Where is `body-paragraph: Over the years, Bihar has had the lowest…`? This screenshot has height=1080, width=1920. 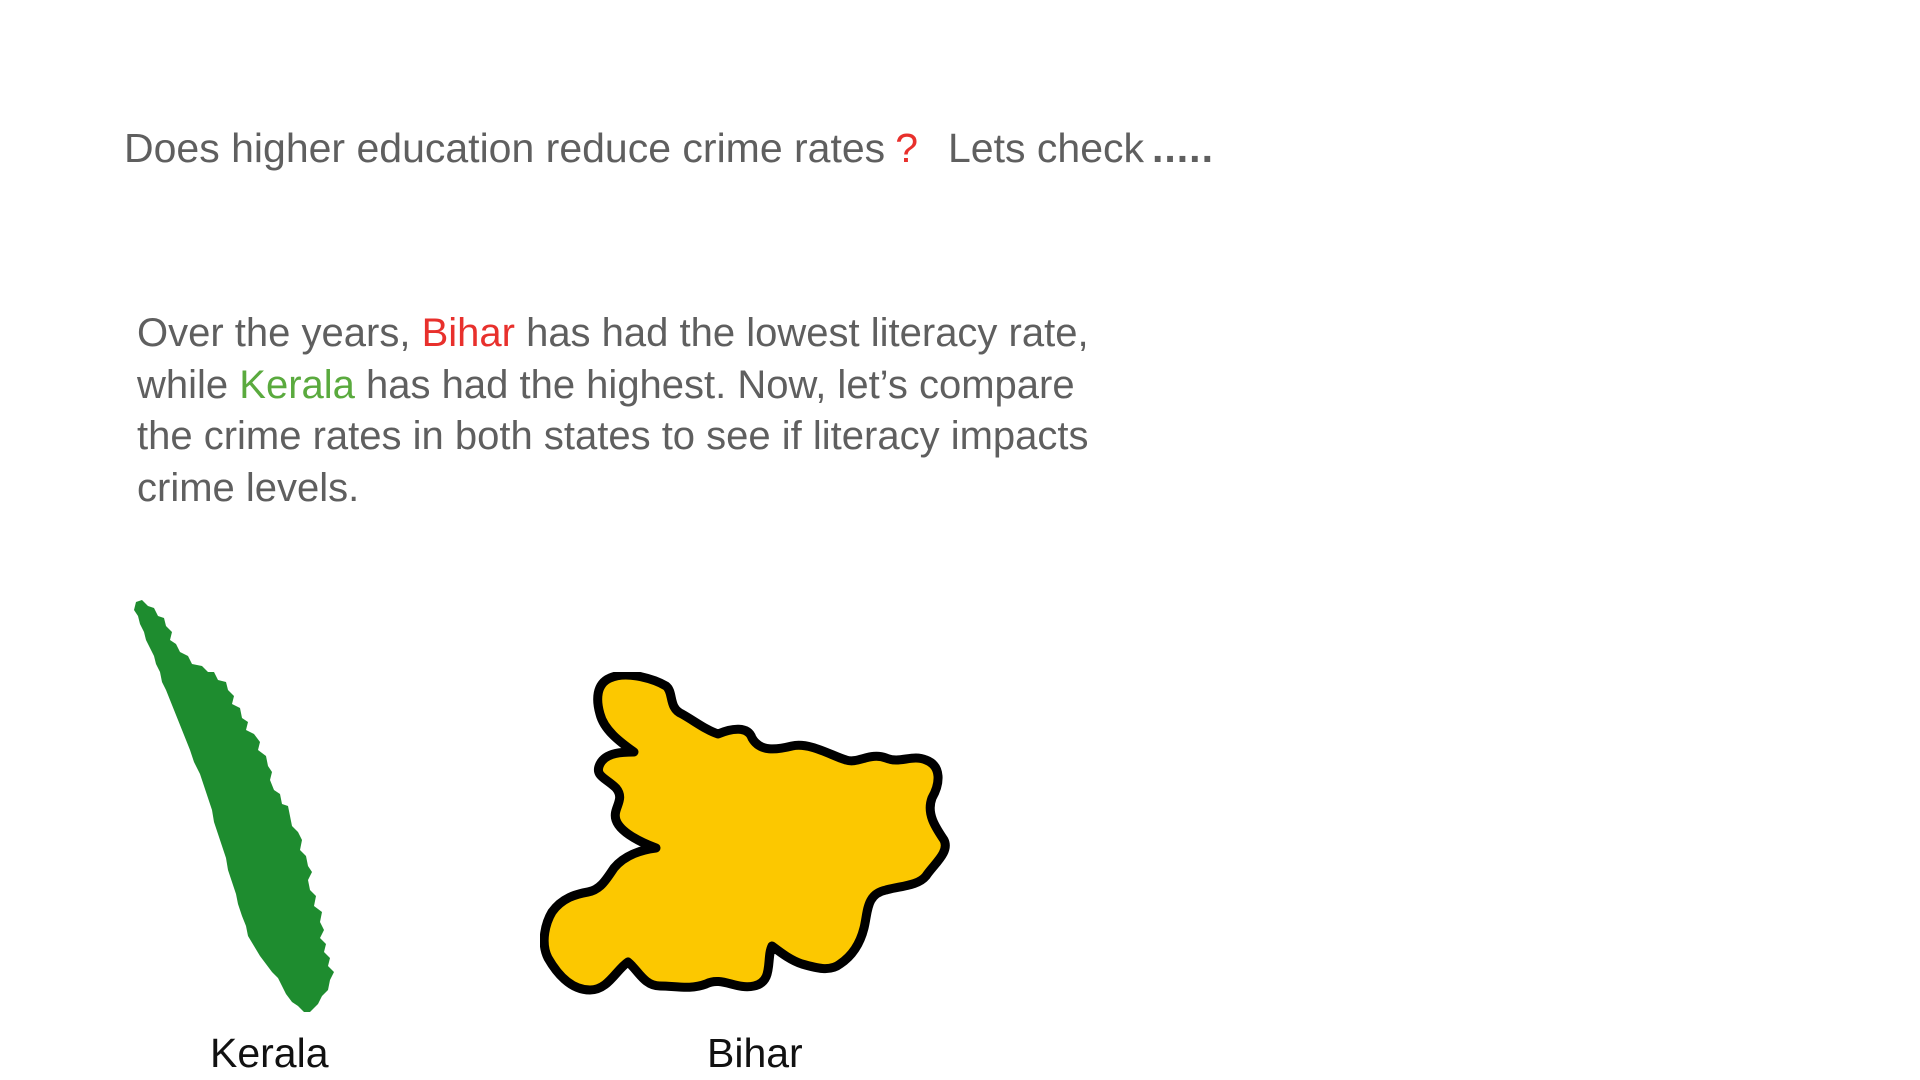
body-paragraph: Over the years, Bihar has had the lowest… is located at coordinates (617, 411).